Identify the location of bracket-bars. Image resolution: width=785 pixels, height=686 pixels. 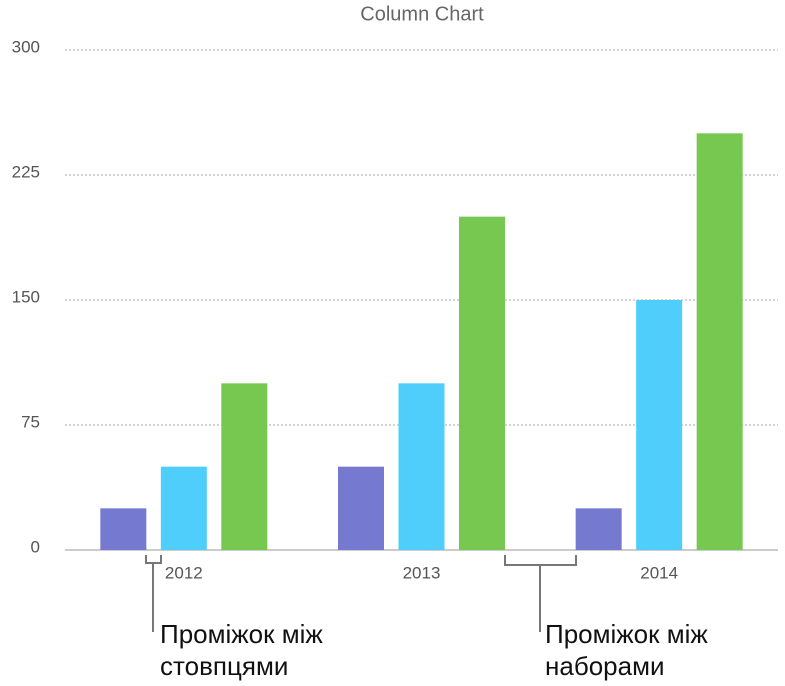
(153, 593).